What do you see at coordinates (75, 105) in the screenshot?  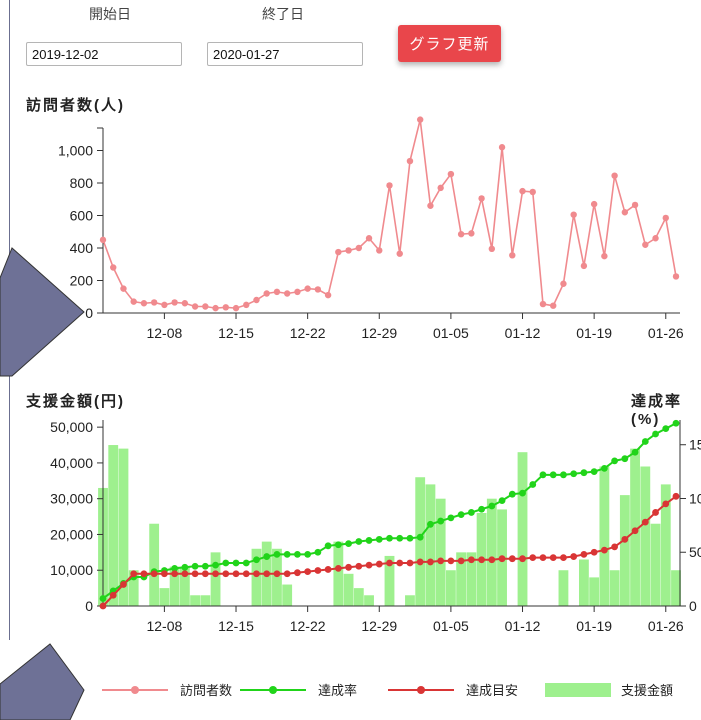 I see `visitors-chart-title: 訪問者数(人)` at bounding box center [75, 105].